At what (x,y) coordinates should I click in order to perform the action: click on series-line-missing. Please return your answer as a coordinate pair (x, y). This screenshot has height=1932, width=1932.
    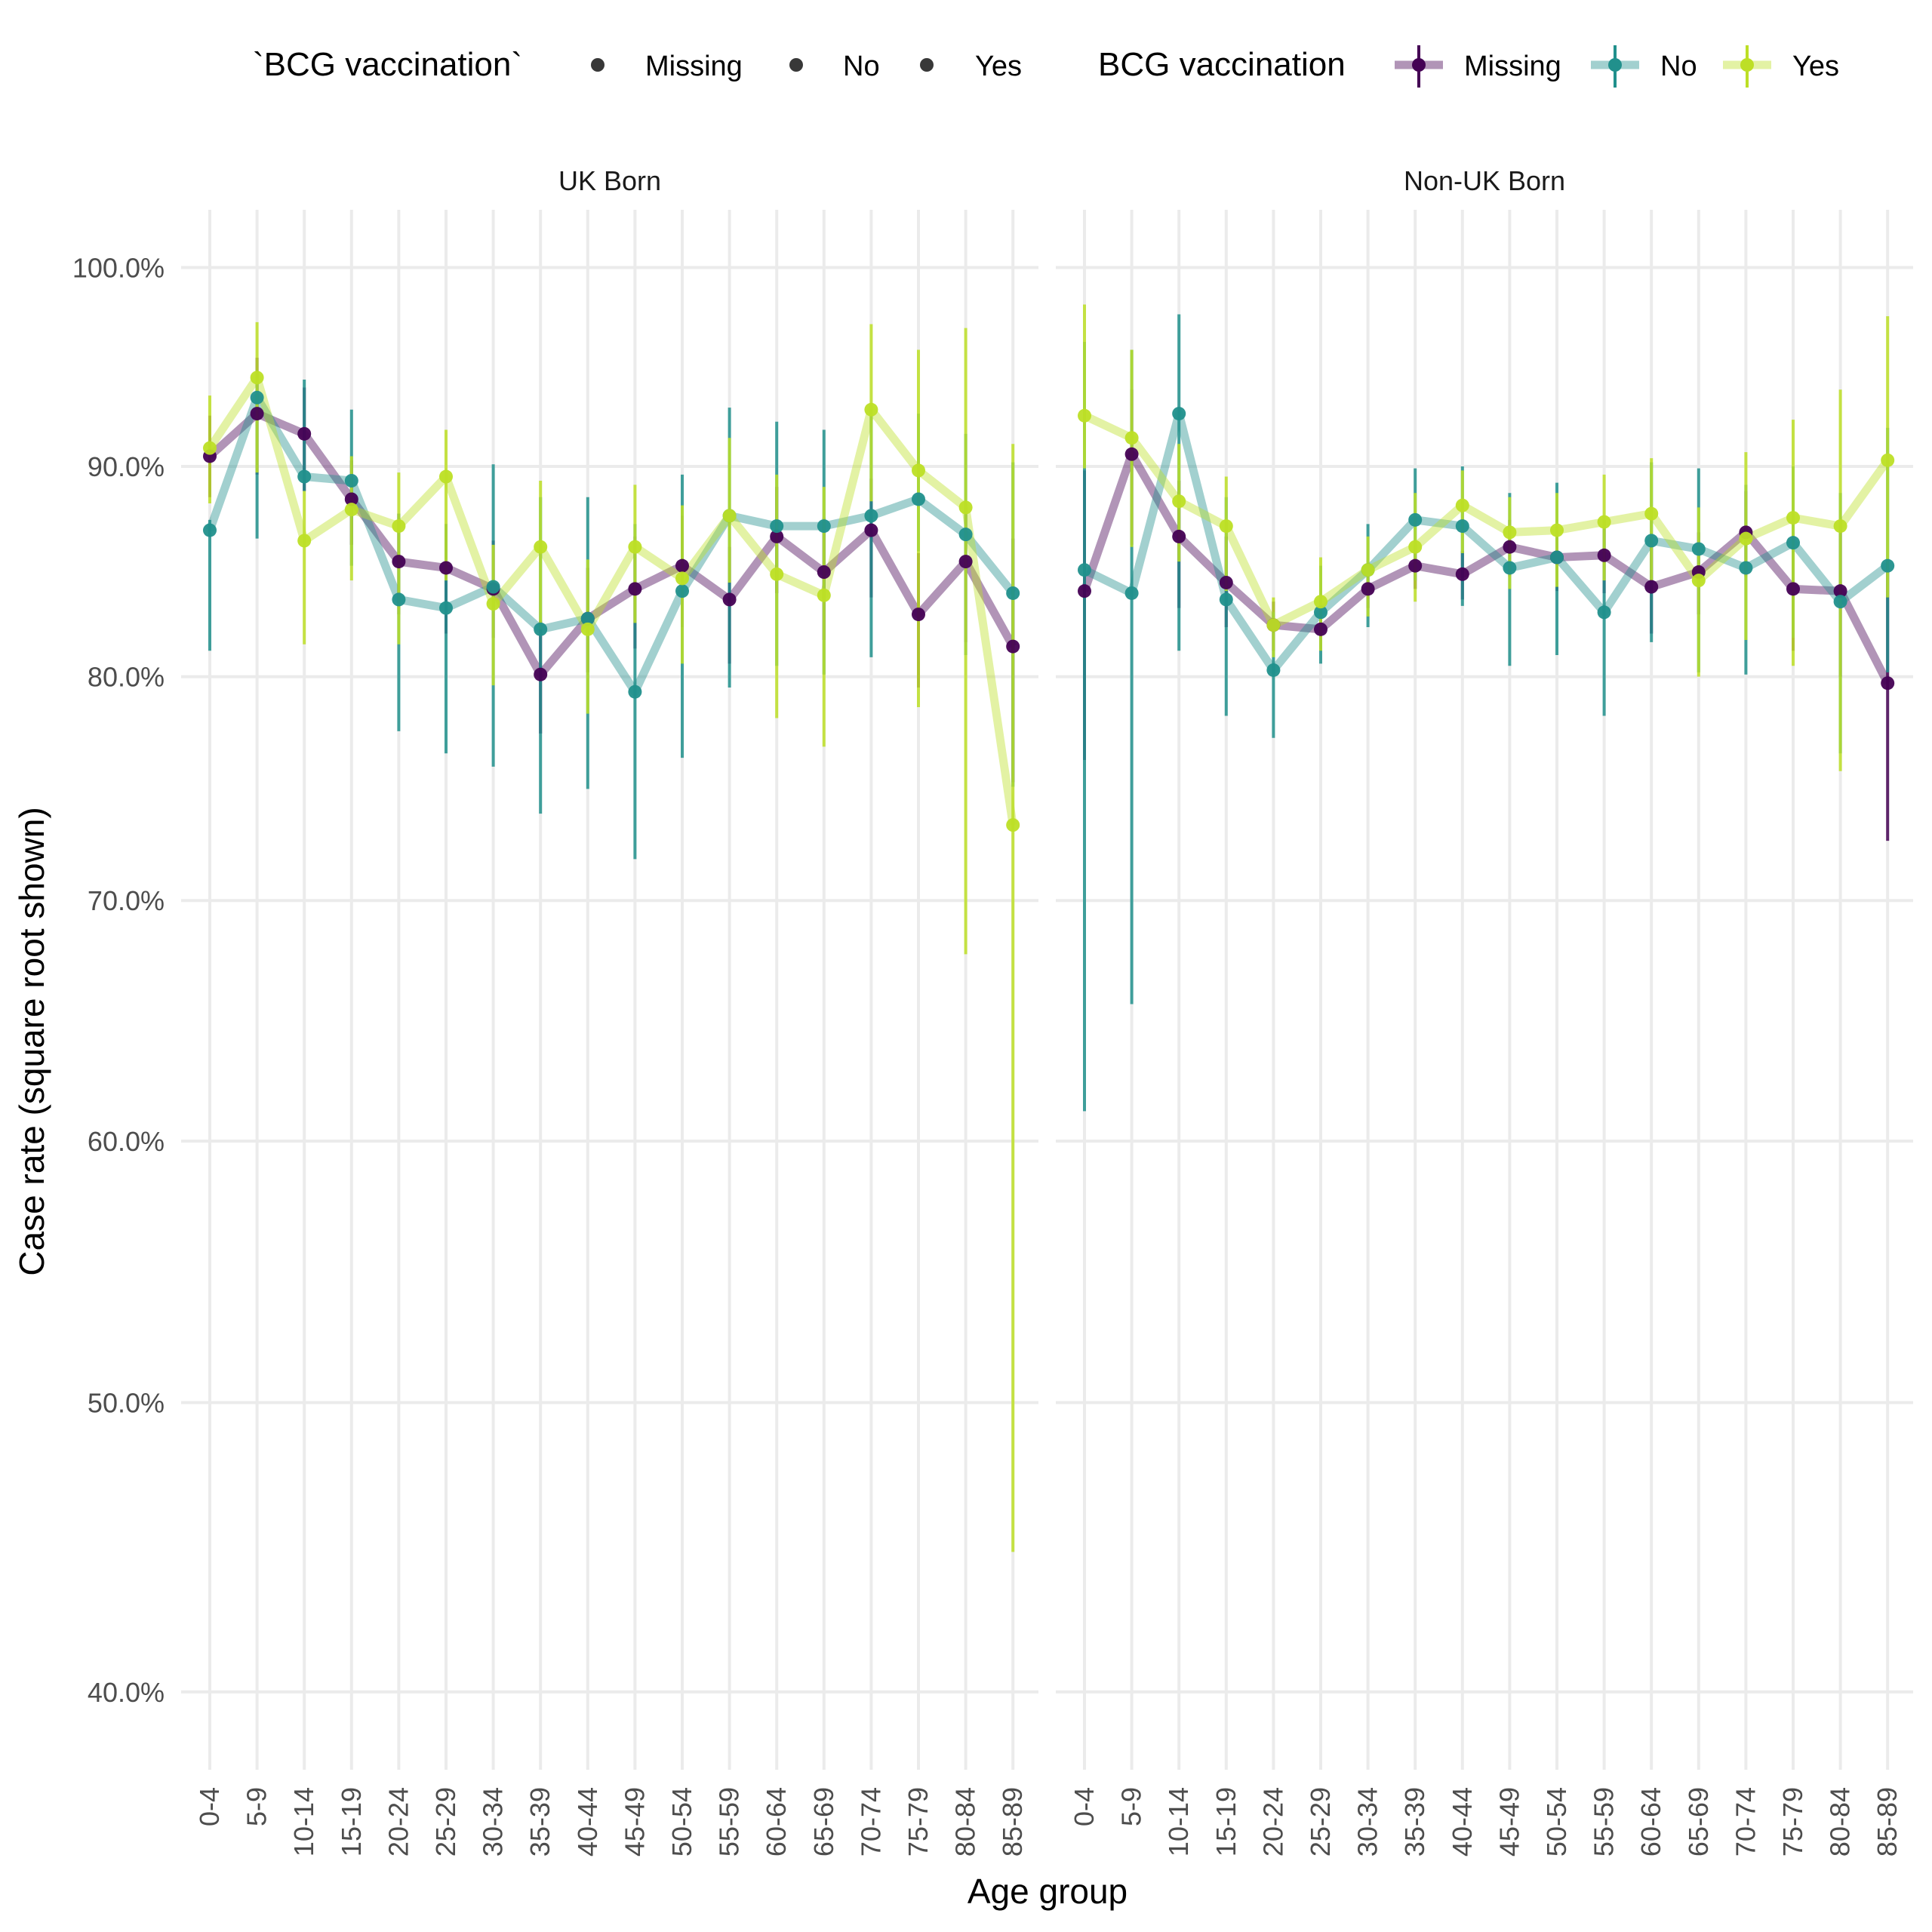
    Looking at the image, I should click on (1486, 567).